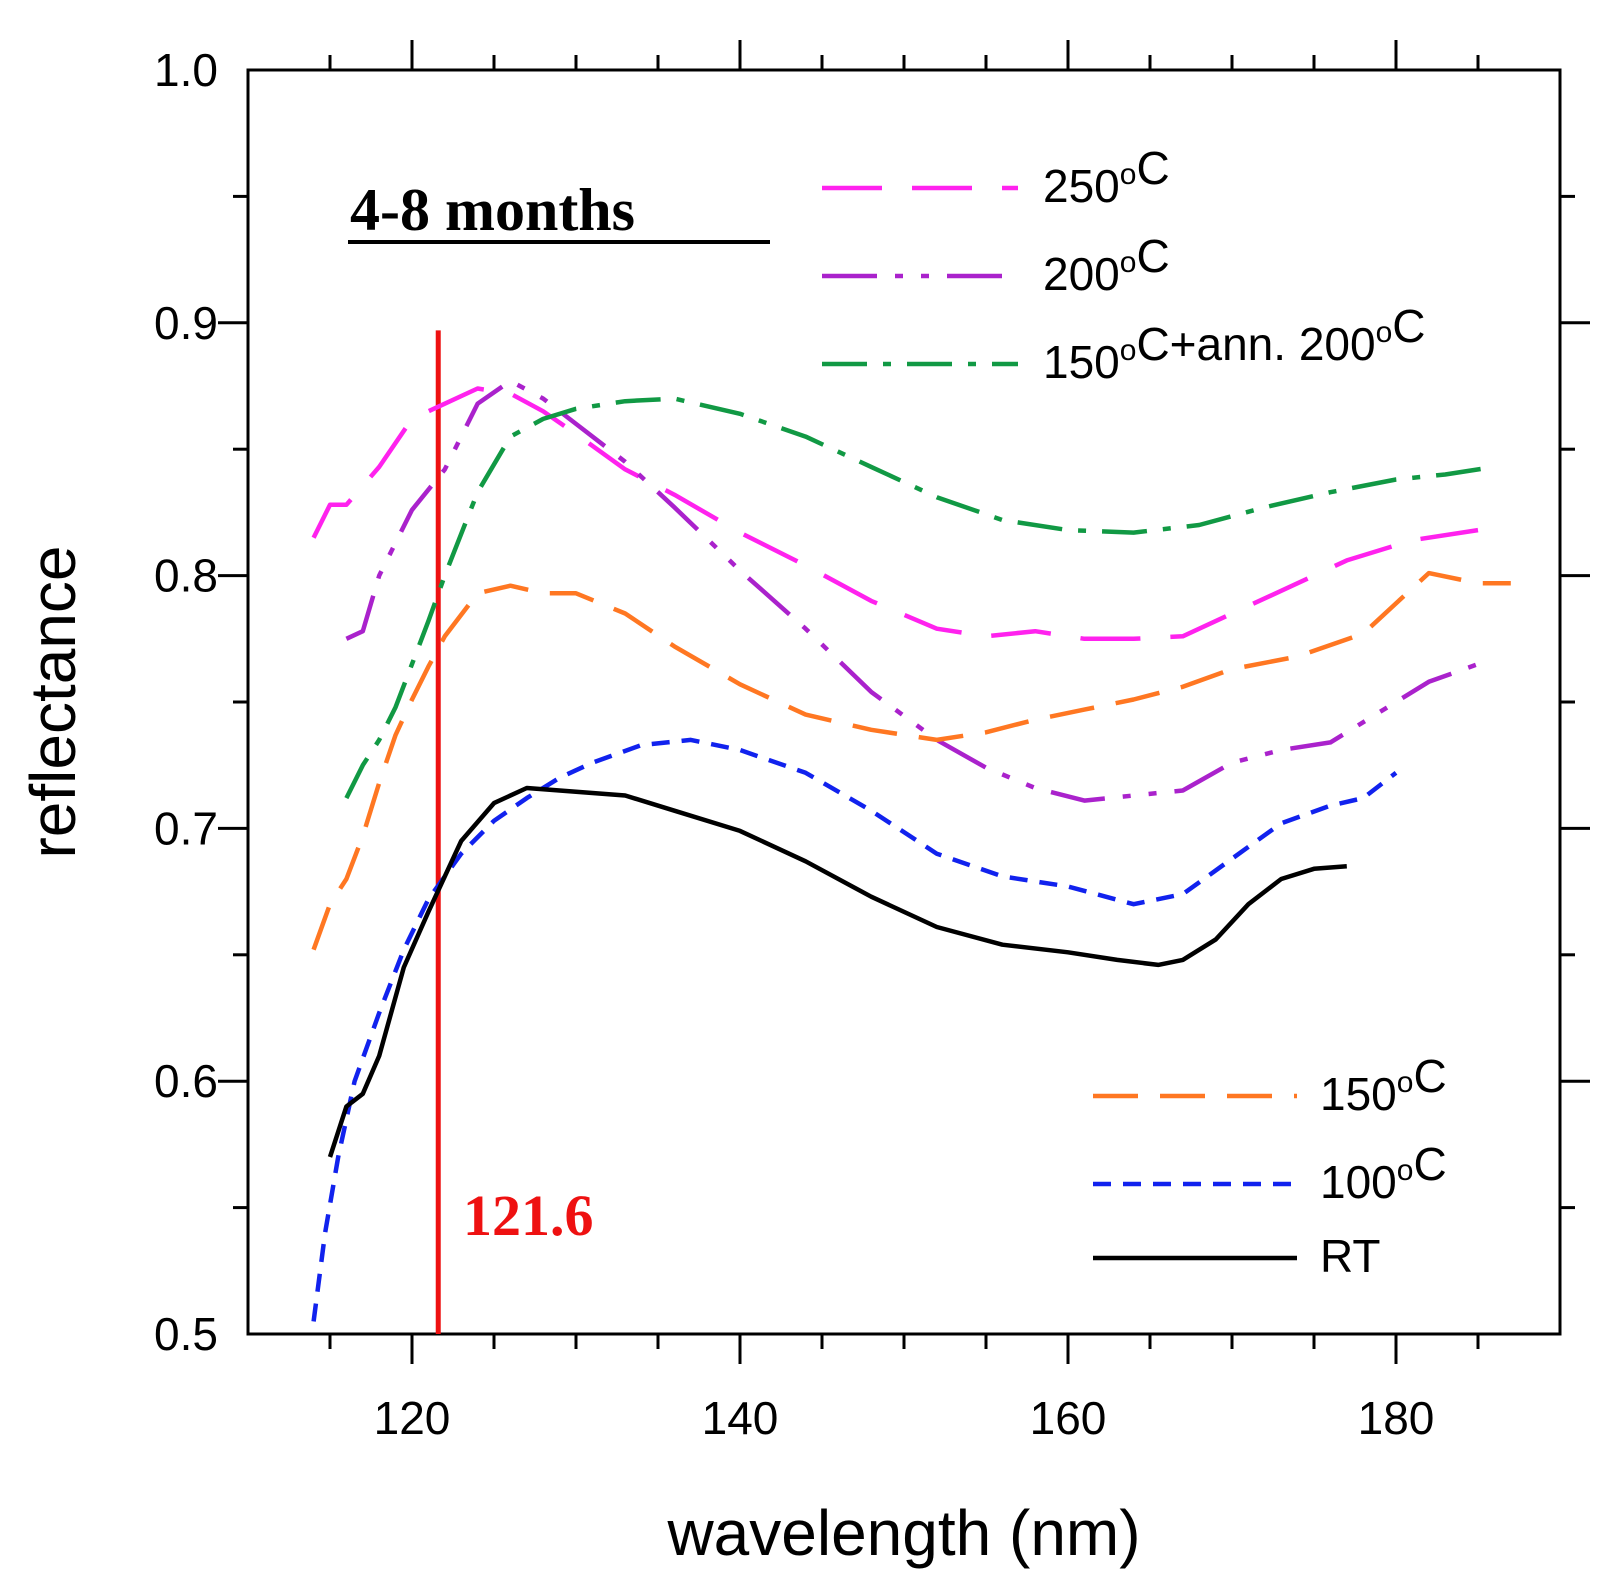  I want to click on y-tick-label: 0.8, so click(186, 576).